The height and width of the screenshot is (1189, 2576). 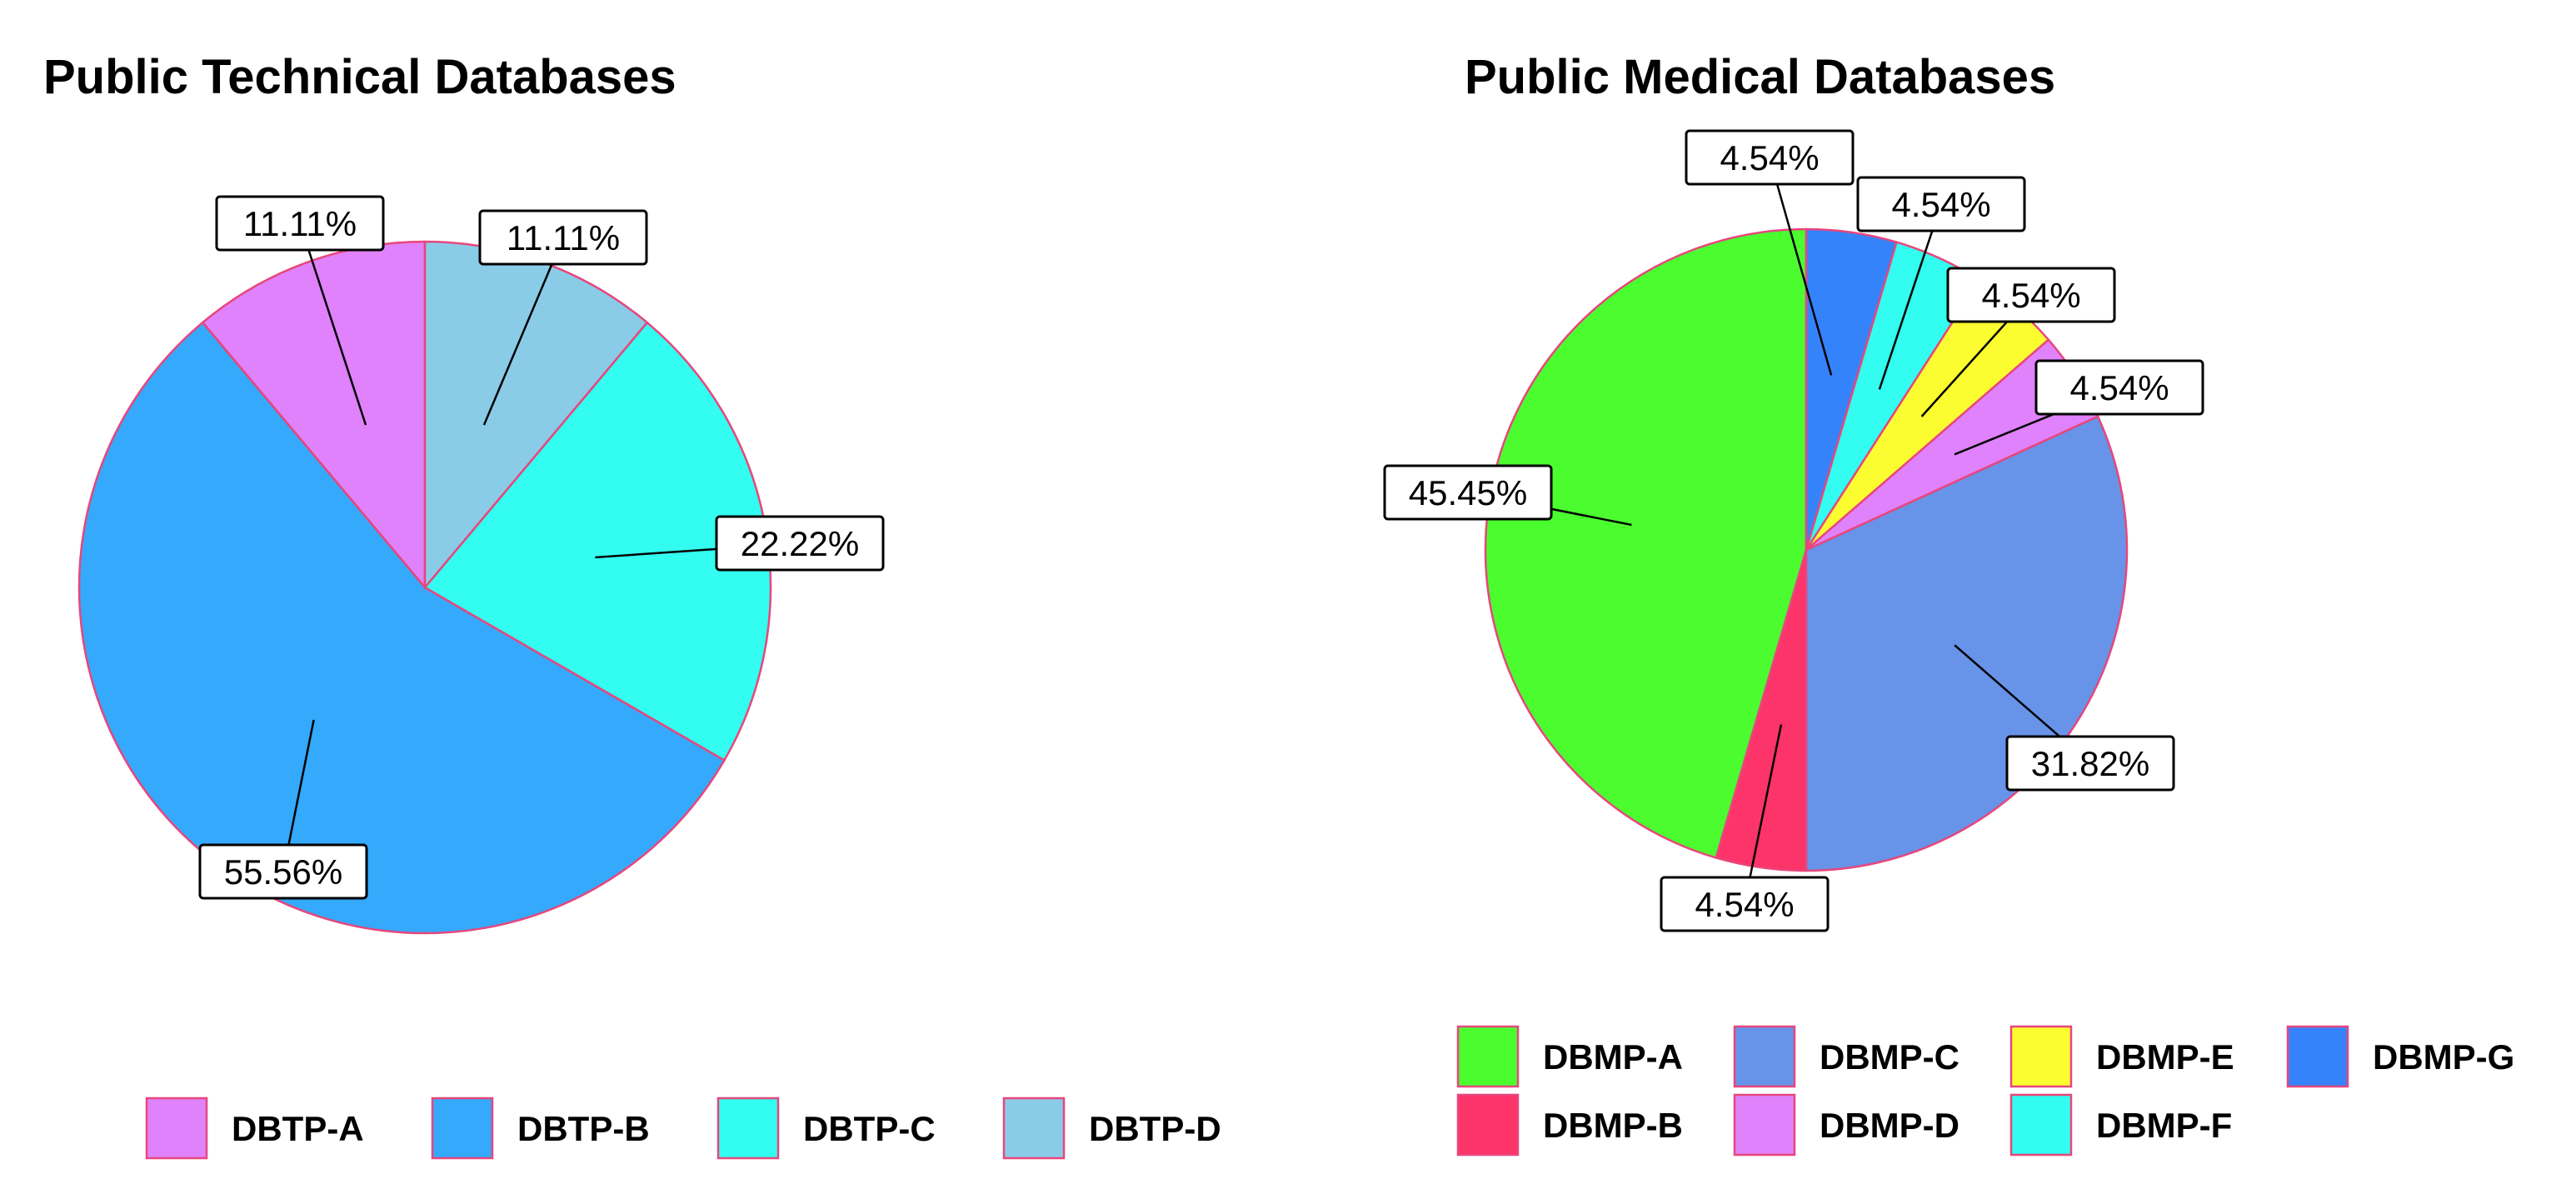 What do you see at coordinates (583, 1129) in the screenshot?
I see `technical-legend-label-dbtp-b: DBTP-B` at bounding box center [583, 1129].